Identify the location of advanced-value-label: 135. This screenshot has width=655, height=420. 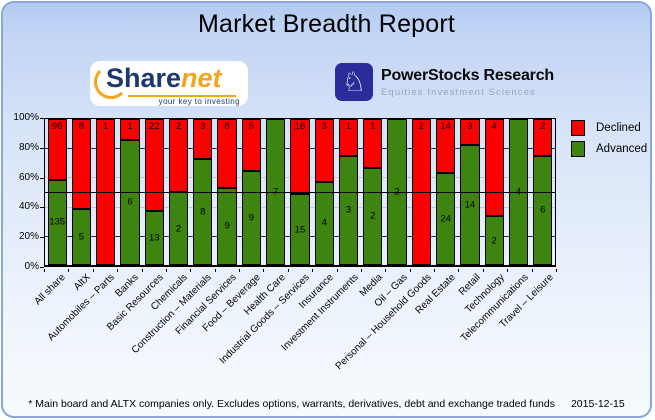
(57, 222).